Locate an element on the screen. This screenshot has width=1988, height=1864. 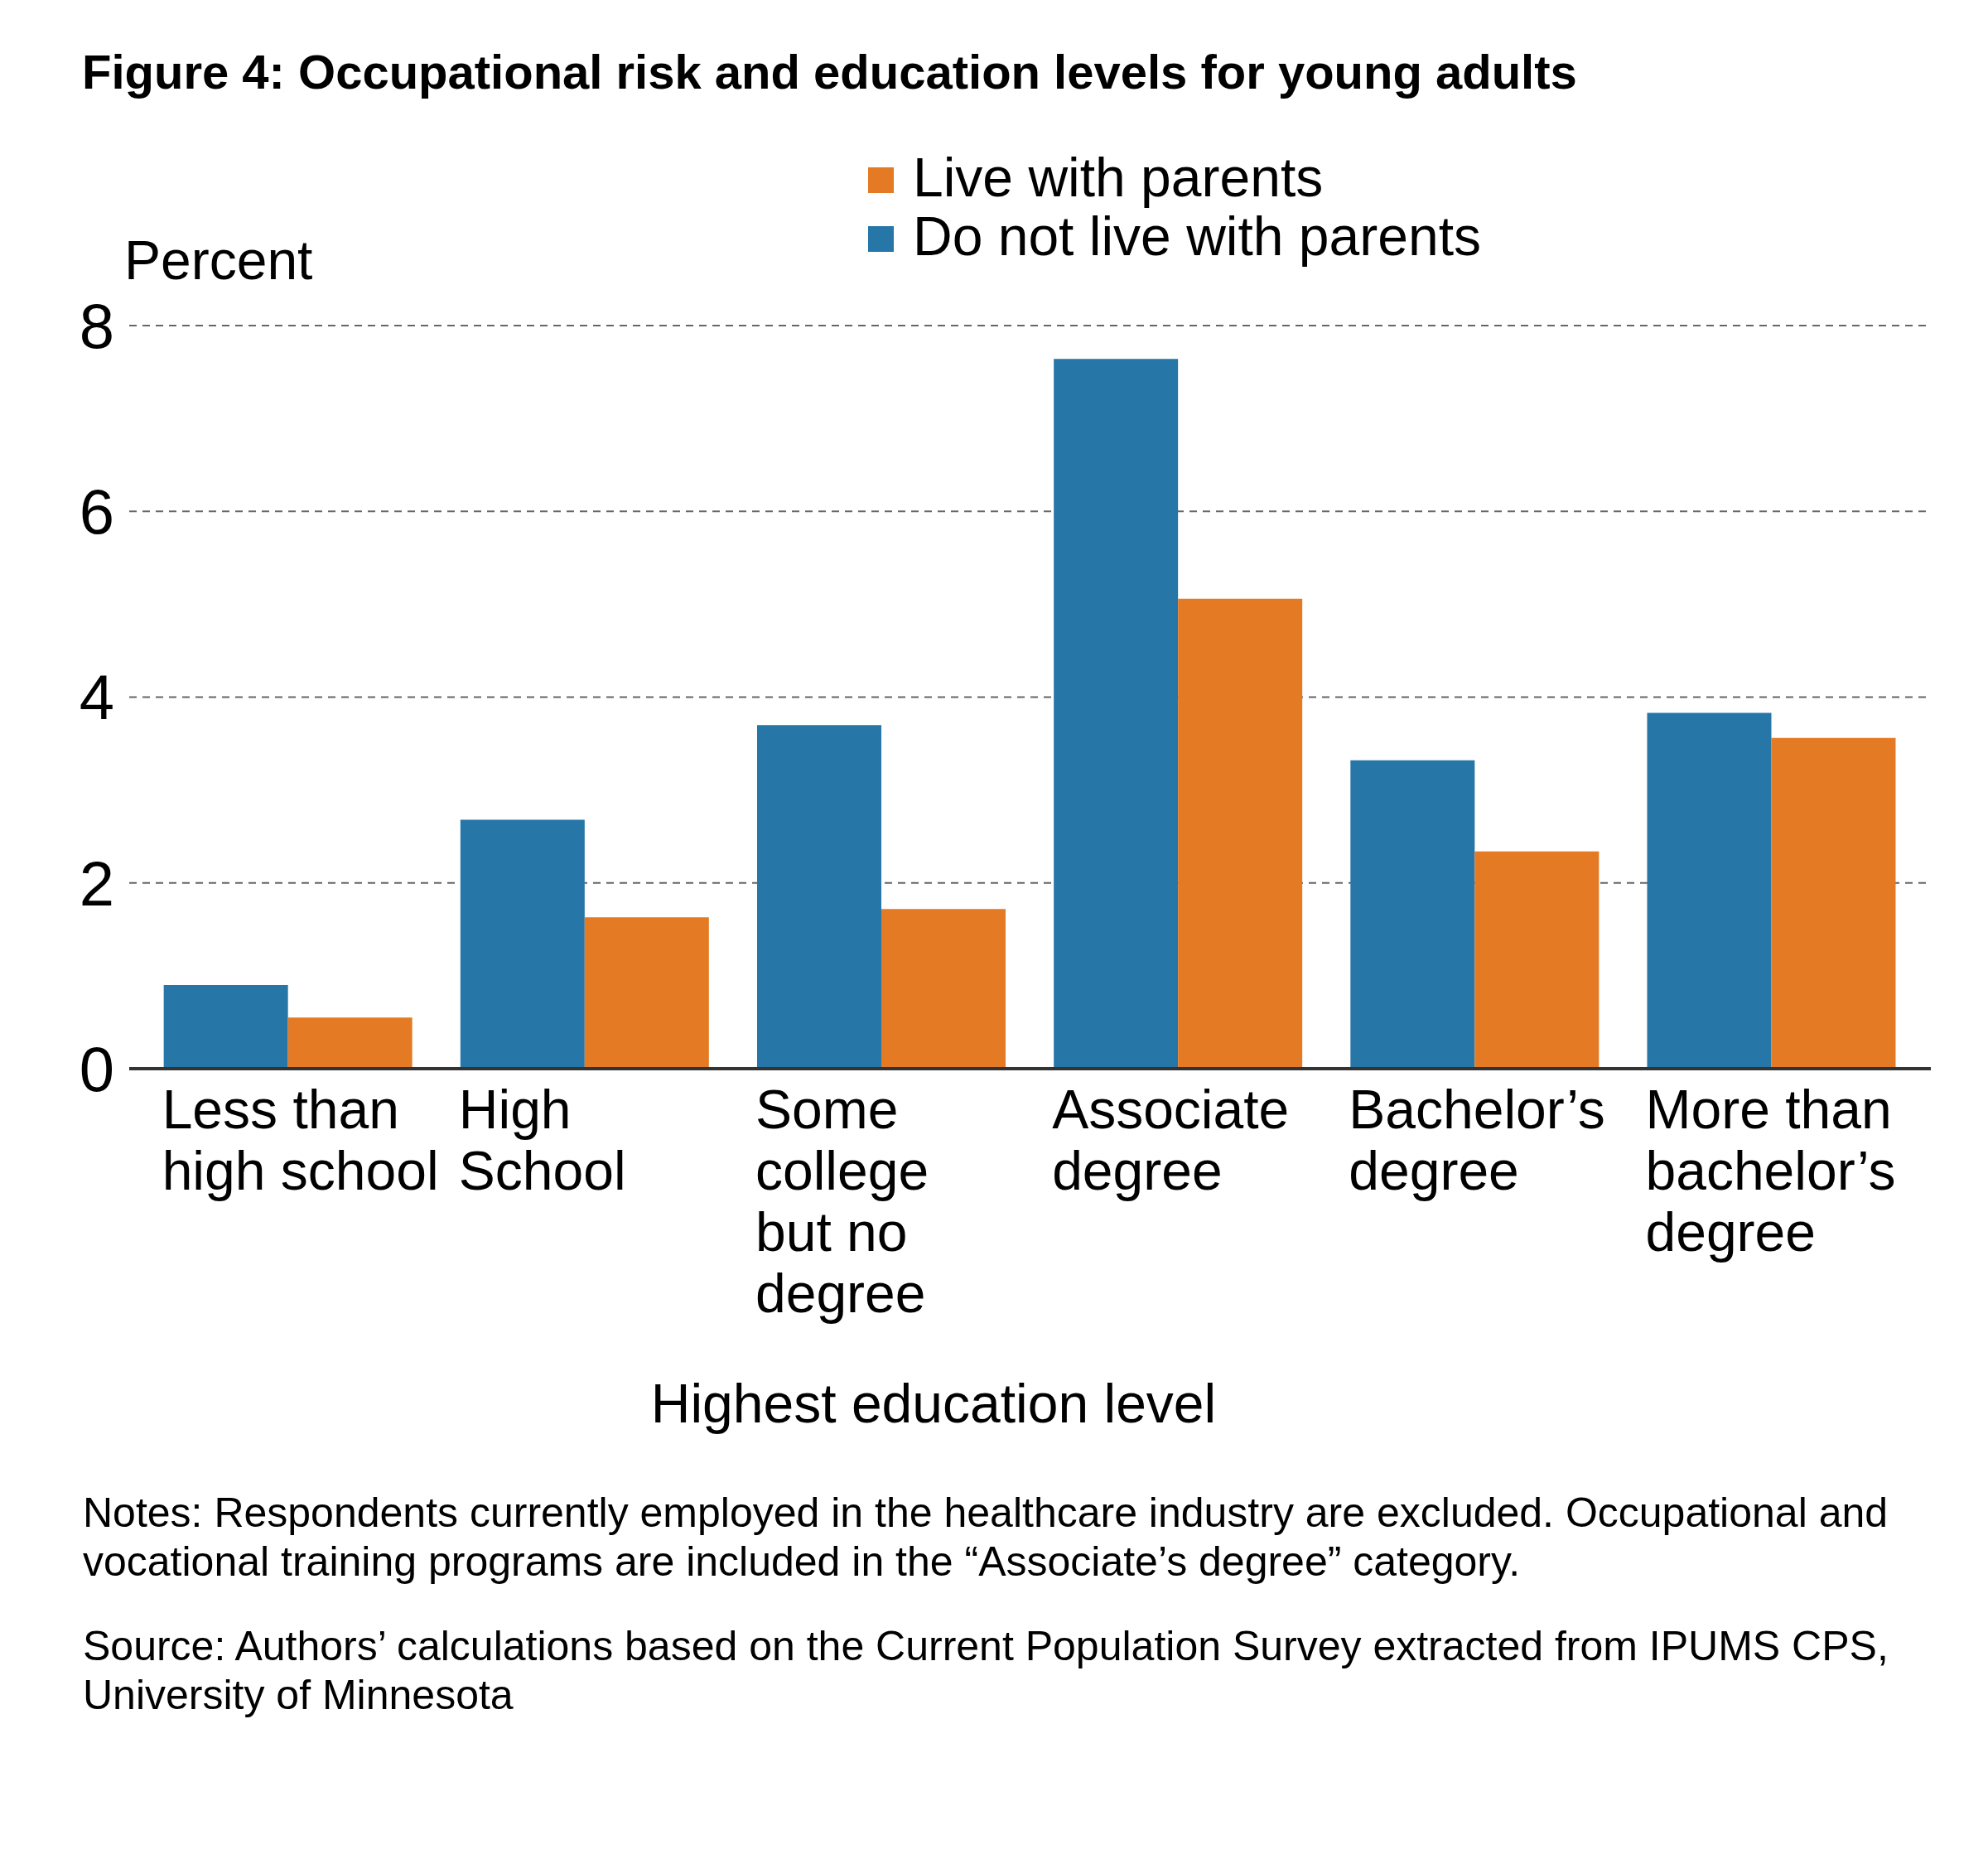
x-tick-label: Bachelor’s degree is located at coordinates (1477, 1140).